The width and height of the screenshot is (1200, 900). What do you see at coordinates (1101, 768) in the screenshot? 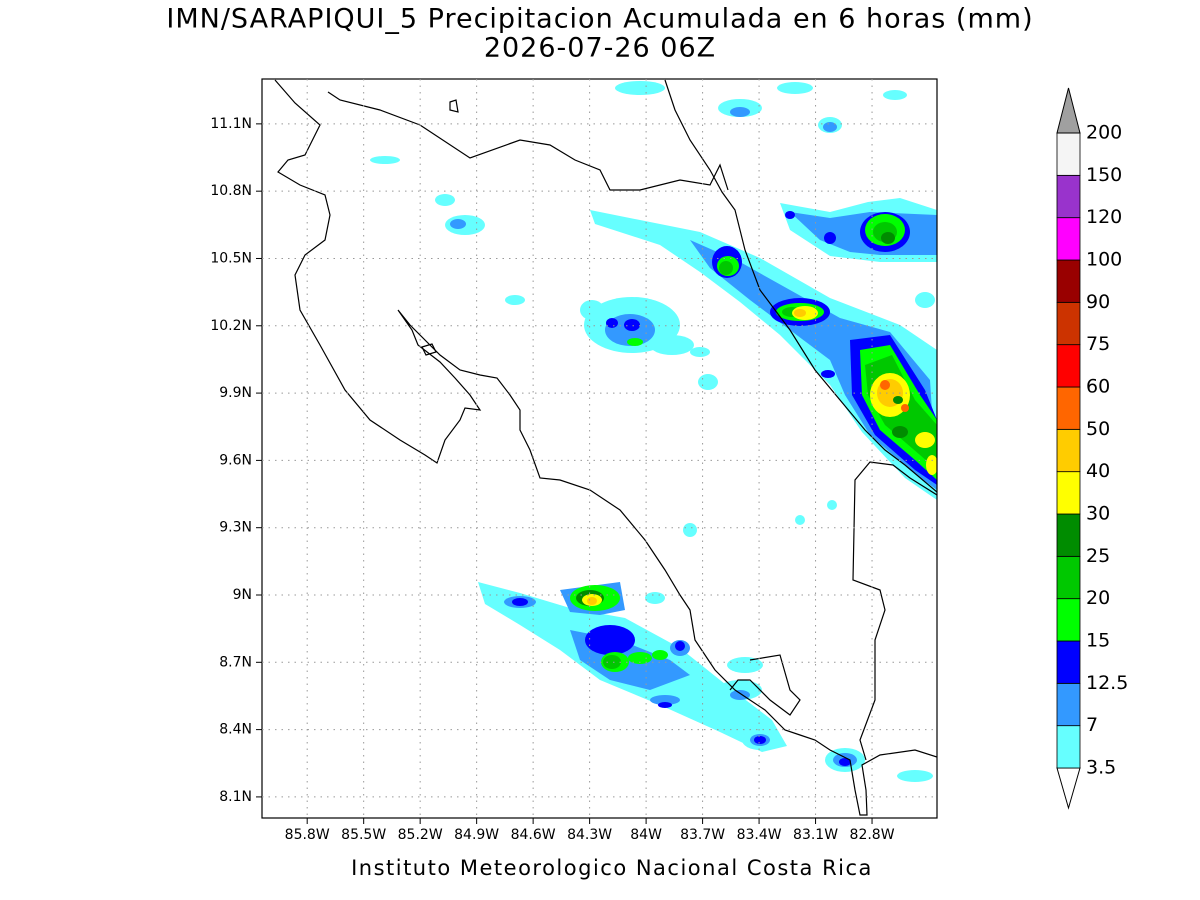
I see `colorbar-label: 3.5` at bounding box center [1101, 768].